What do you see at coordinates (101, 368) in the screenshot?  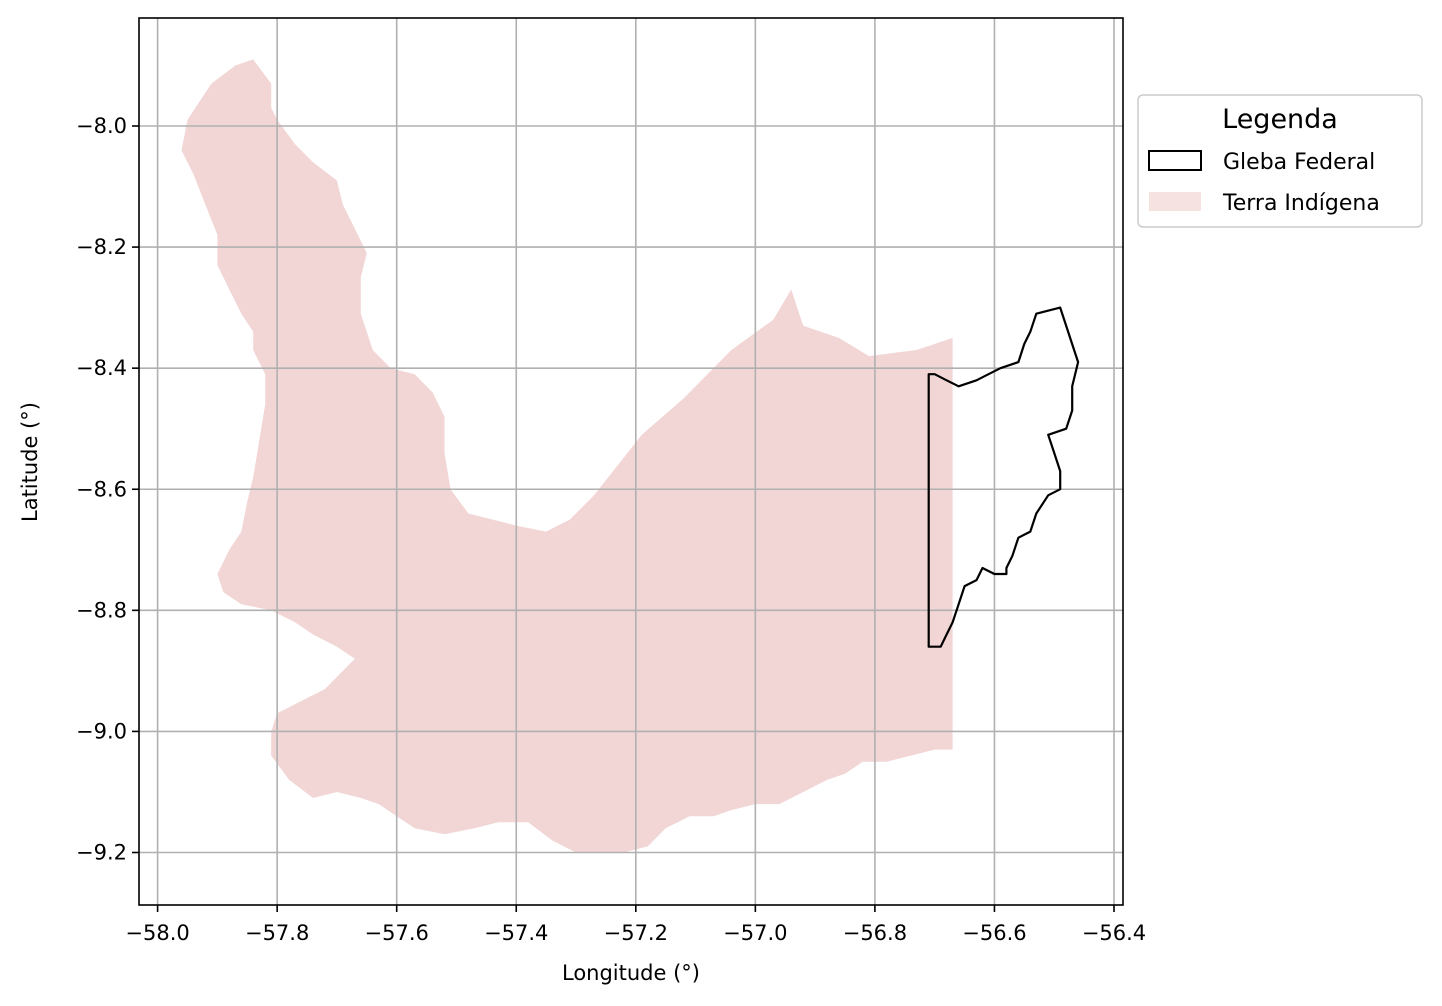 I see `y-tick-label: −8.4` at bounding box center [101, 368].